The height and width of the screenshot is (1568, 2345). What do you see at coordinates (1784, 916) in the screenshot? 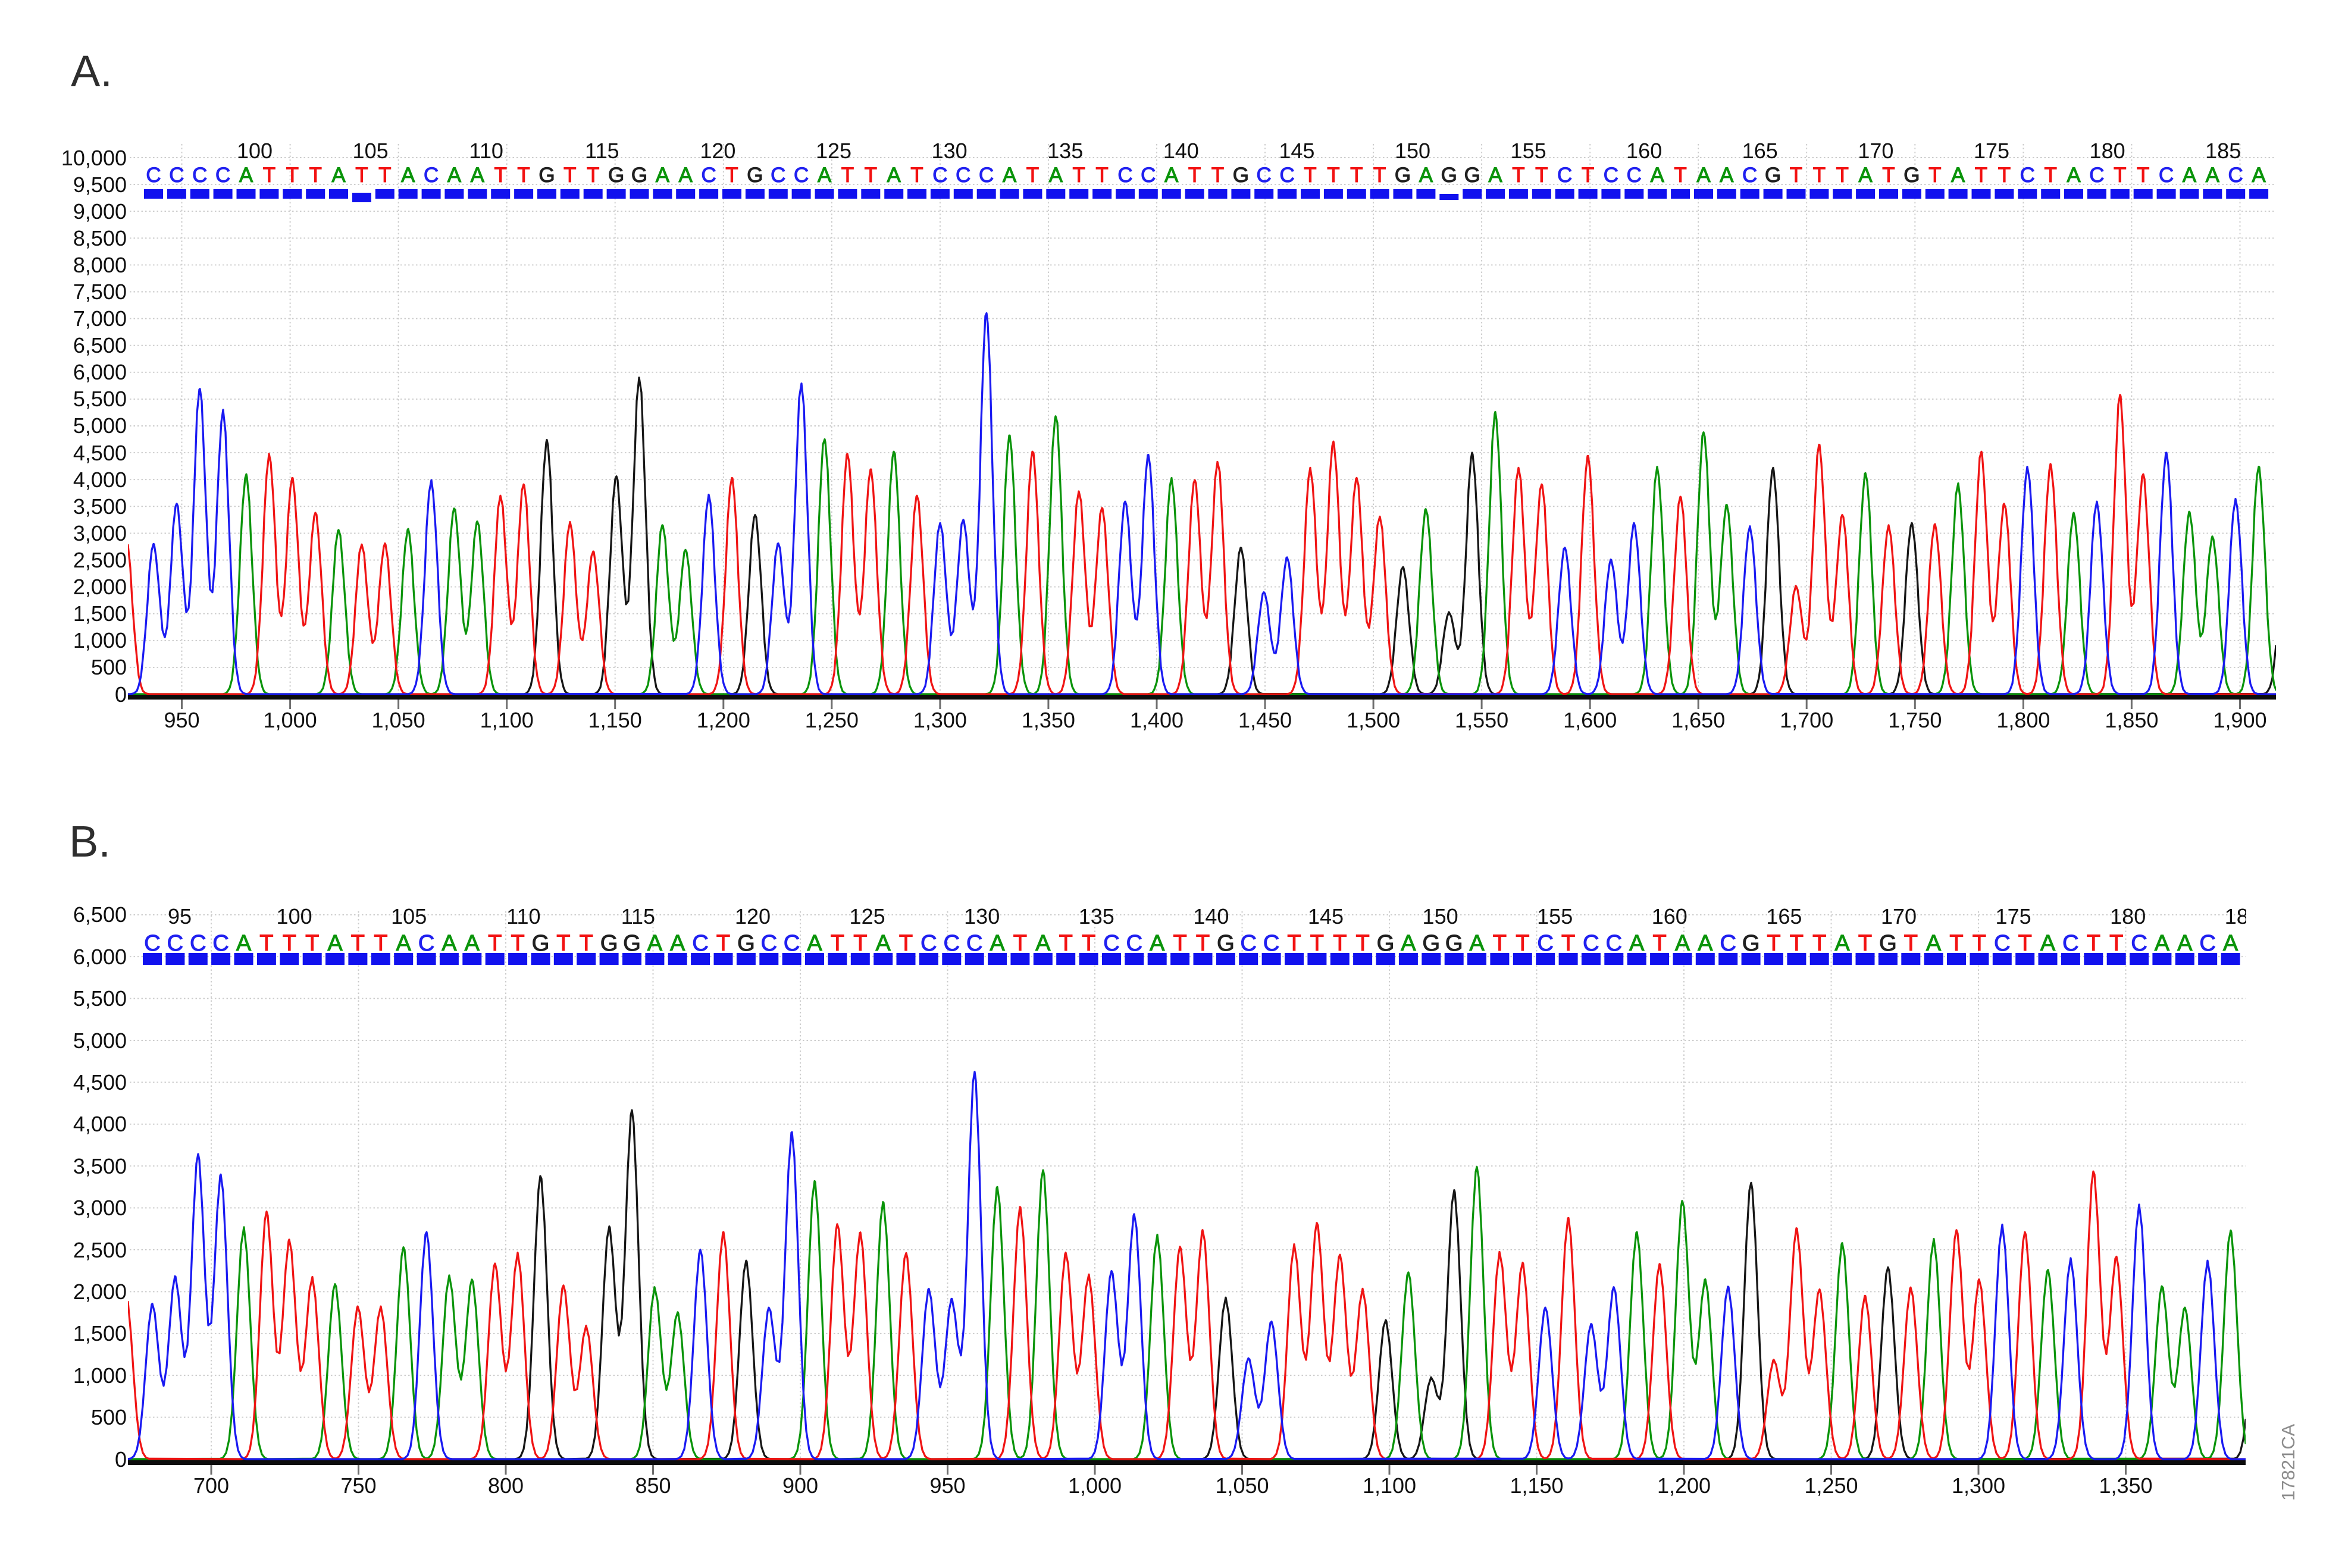
I see `svg-text: 165` at bounding box center [1784, 916].